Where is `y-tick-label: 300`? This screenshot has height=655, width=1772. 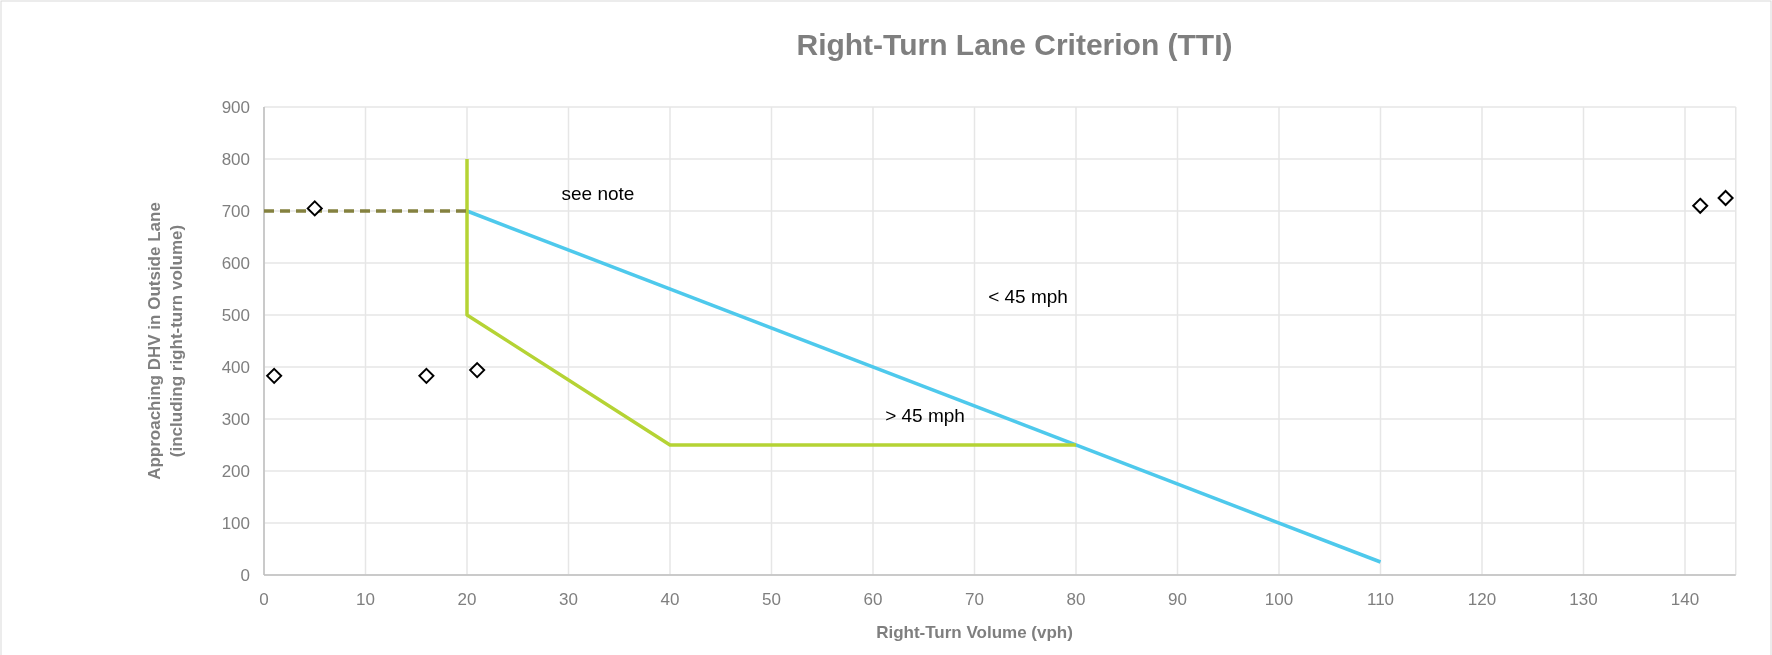 y-tick-label: 300 is located at coordinates (235, 419).